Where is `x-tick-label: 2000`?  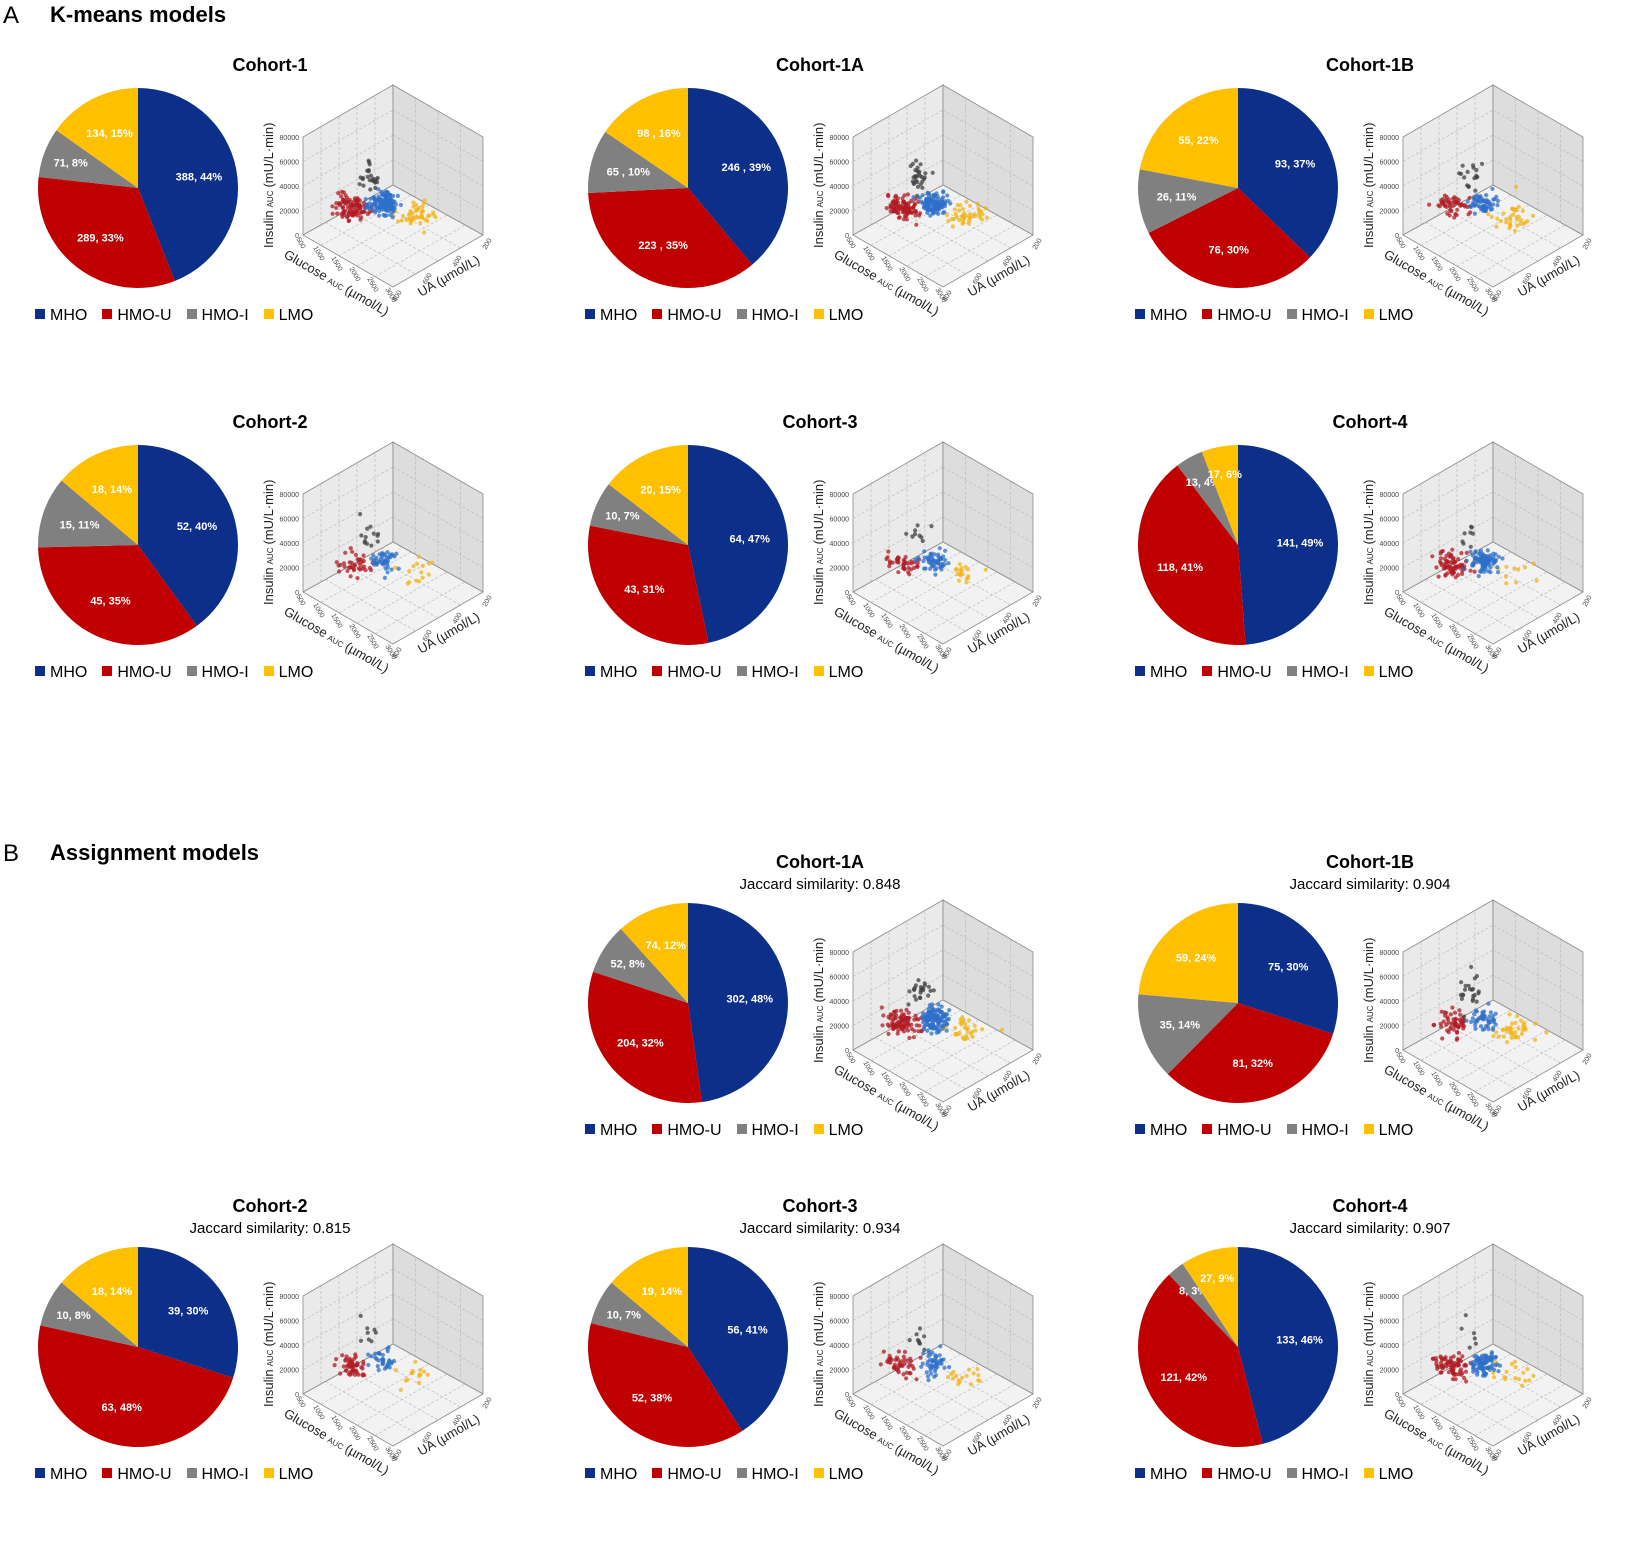 x-tick-label: 2000 is located at coordinates (1454, 631).